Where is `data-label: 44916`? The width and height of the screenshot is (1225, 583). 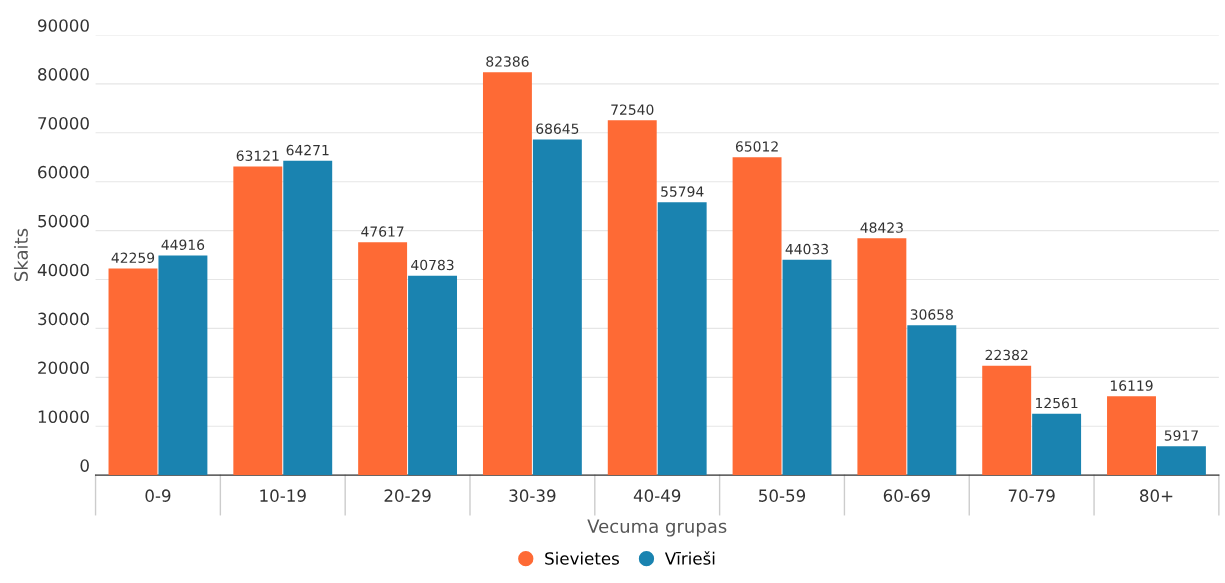 data-label: 44916 is located at coordinates (183, 244).